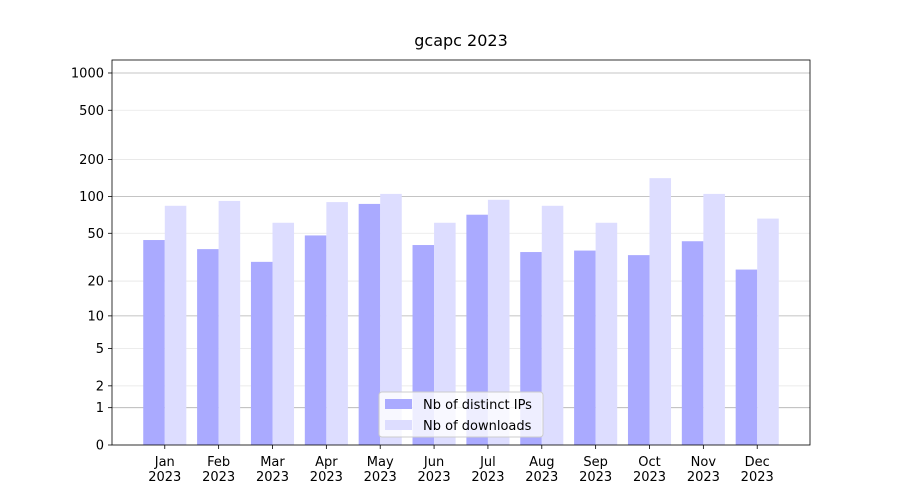  I want to click on y-tick-label: 500, so click(91, 111).